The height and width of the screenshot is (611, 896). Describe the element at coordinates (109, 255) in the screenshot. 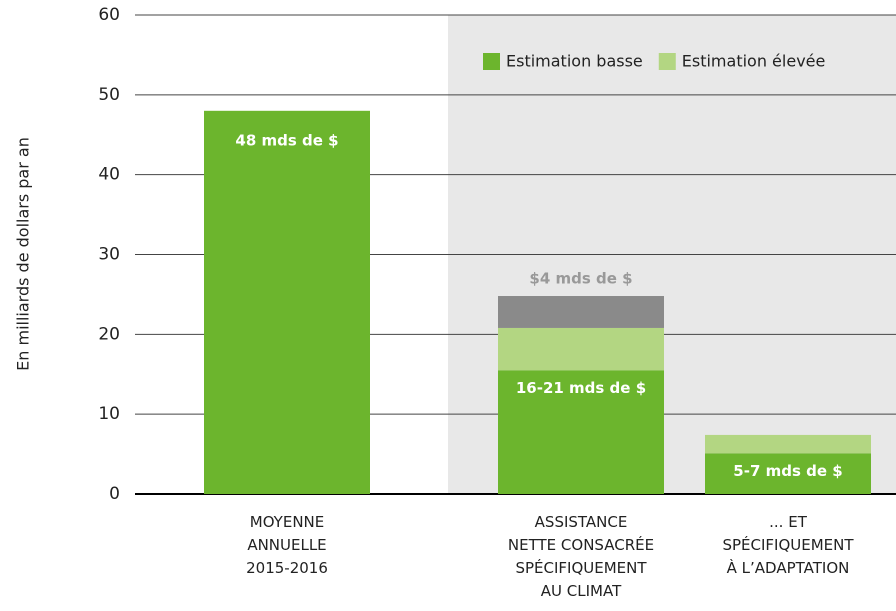

I see `y-tick-label: 30` at that location.